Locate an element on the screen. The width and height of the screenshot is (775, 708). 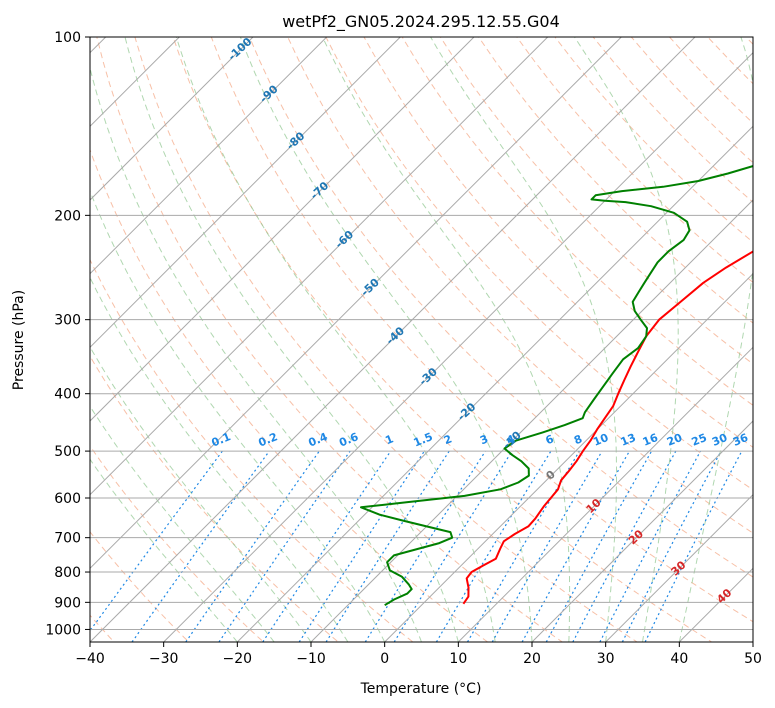
x-tick-label: −40 is located at coordinates (90, 659).